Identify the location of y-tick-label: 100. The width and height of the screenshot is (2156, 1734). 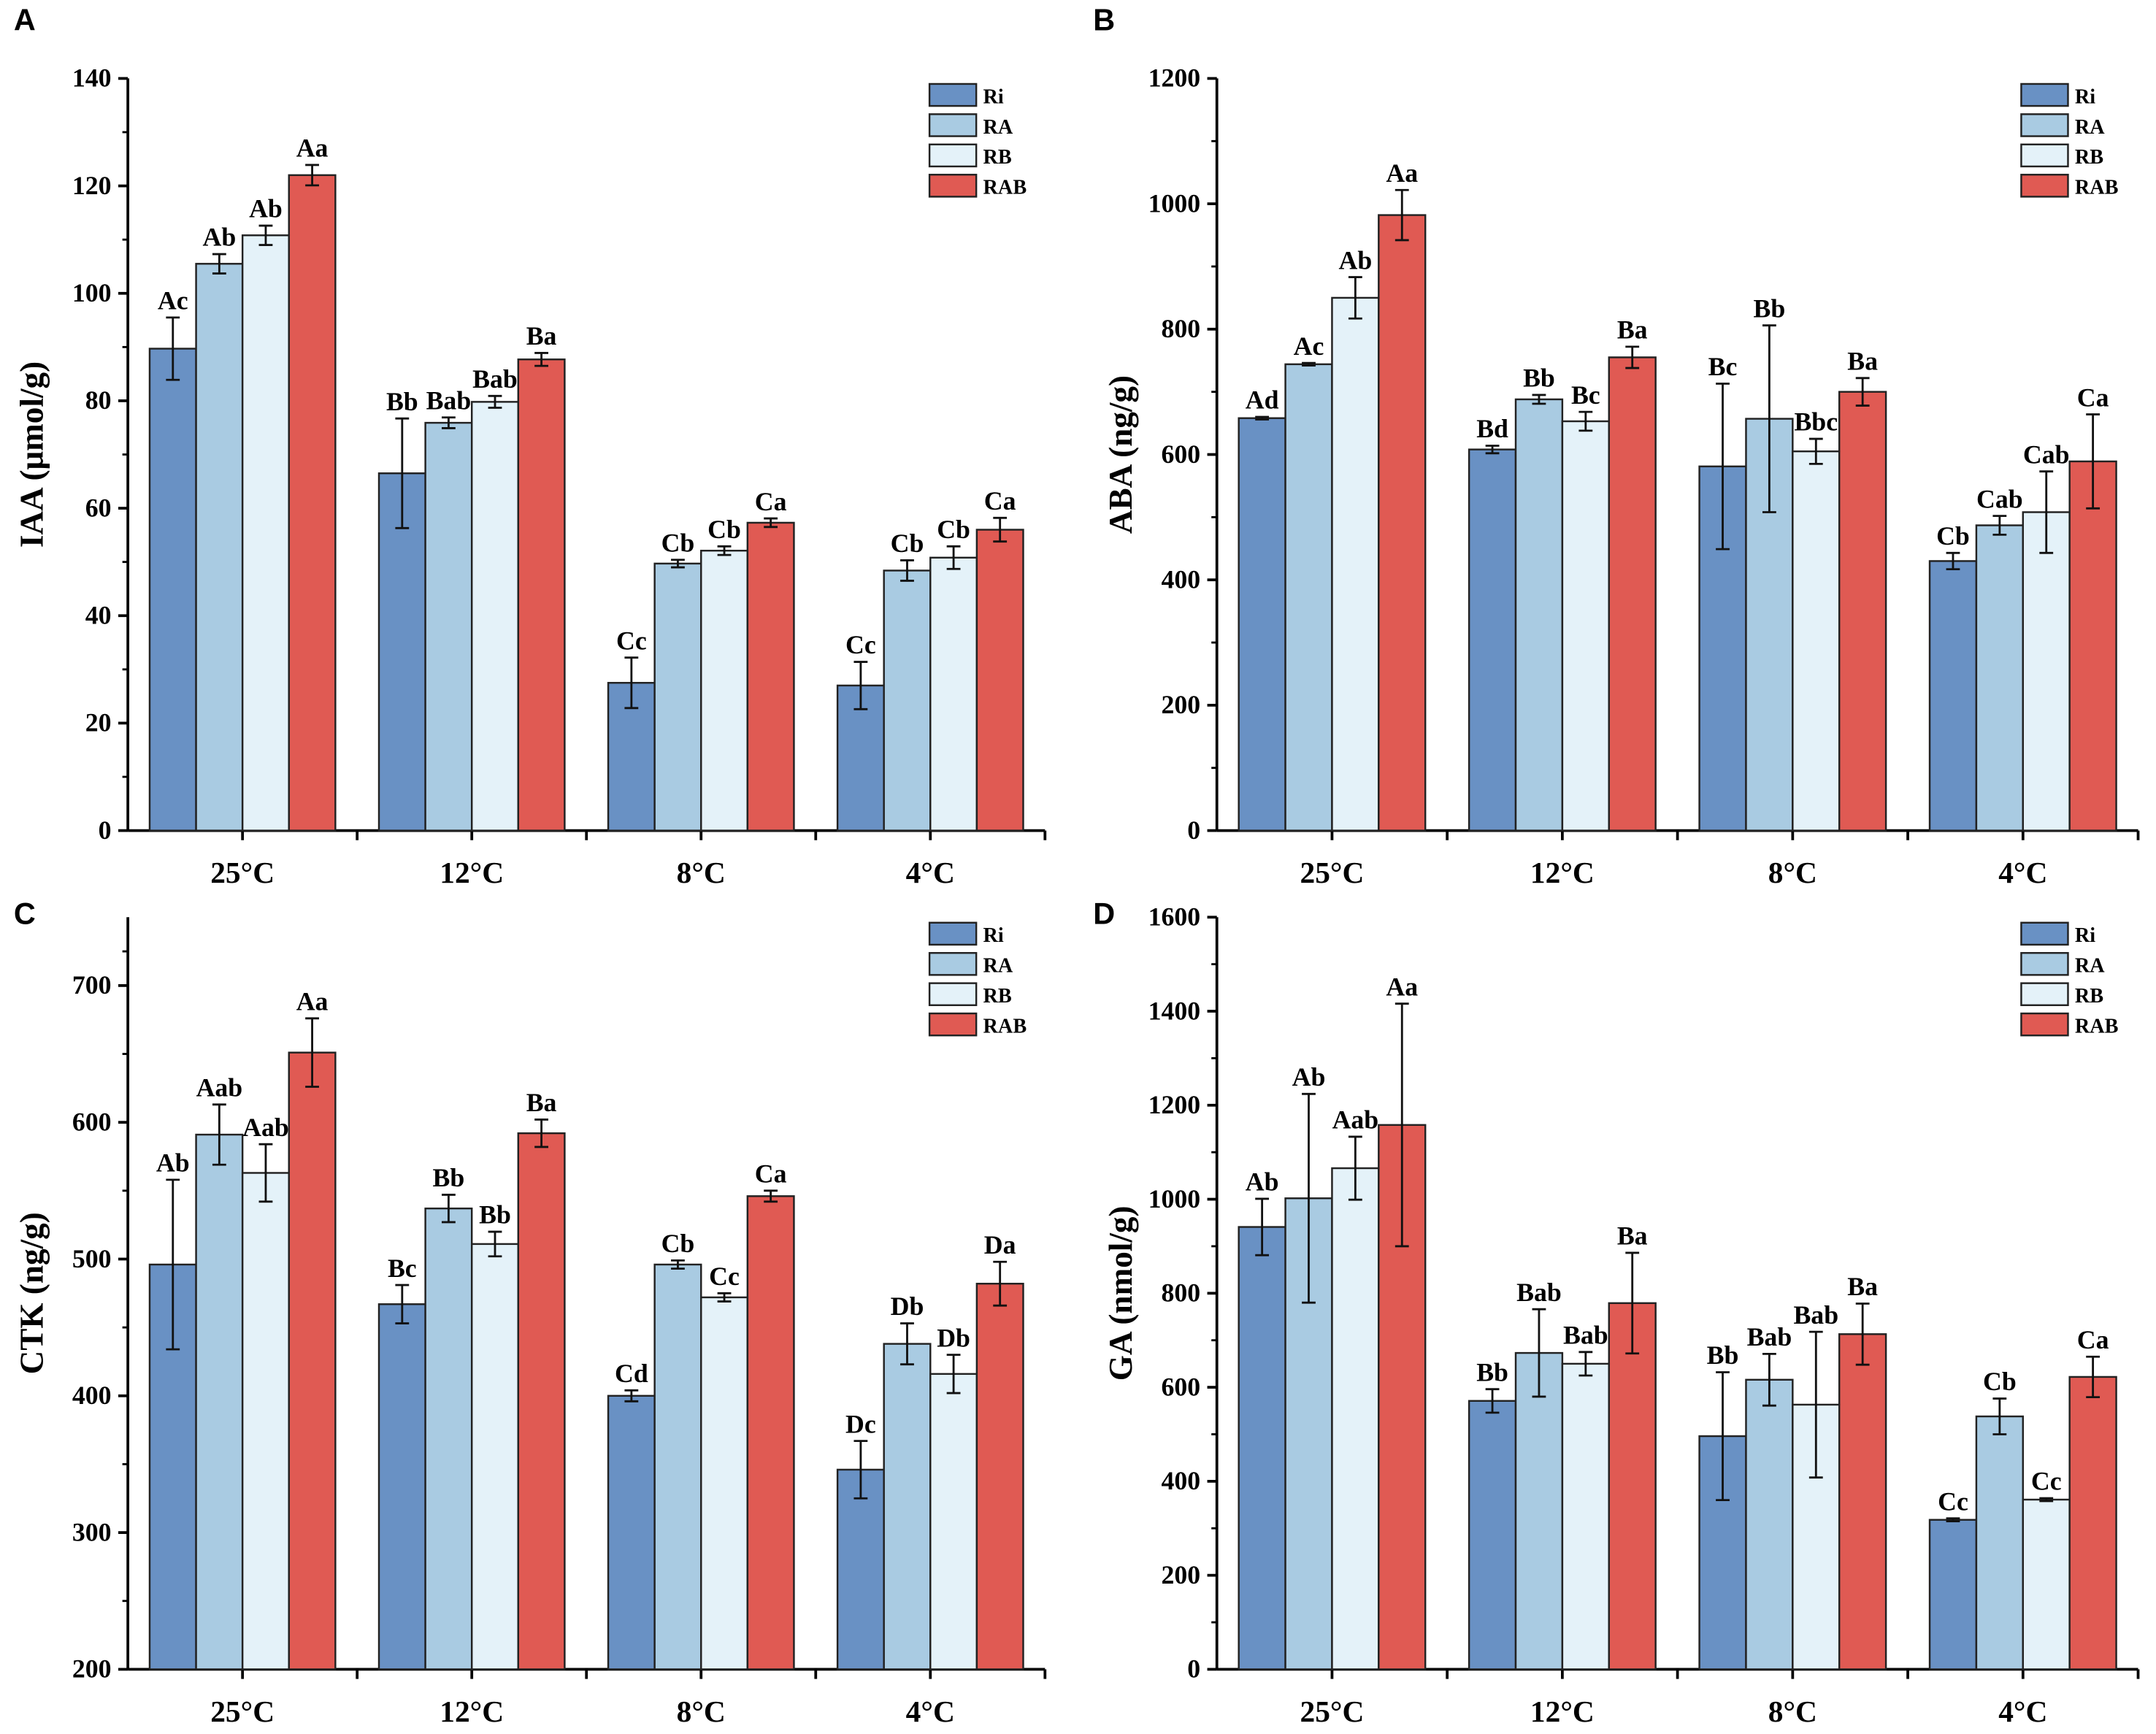
(92, 292).